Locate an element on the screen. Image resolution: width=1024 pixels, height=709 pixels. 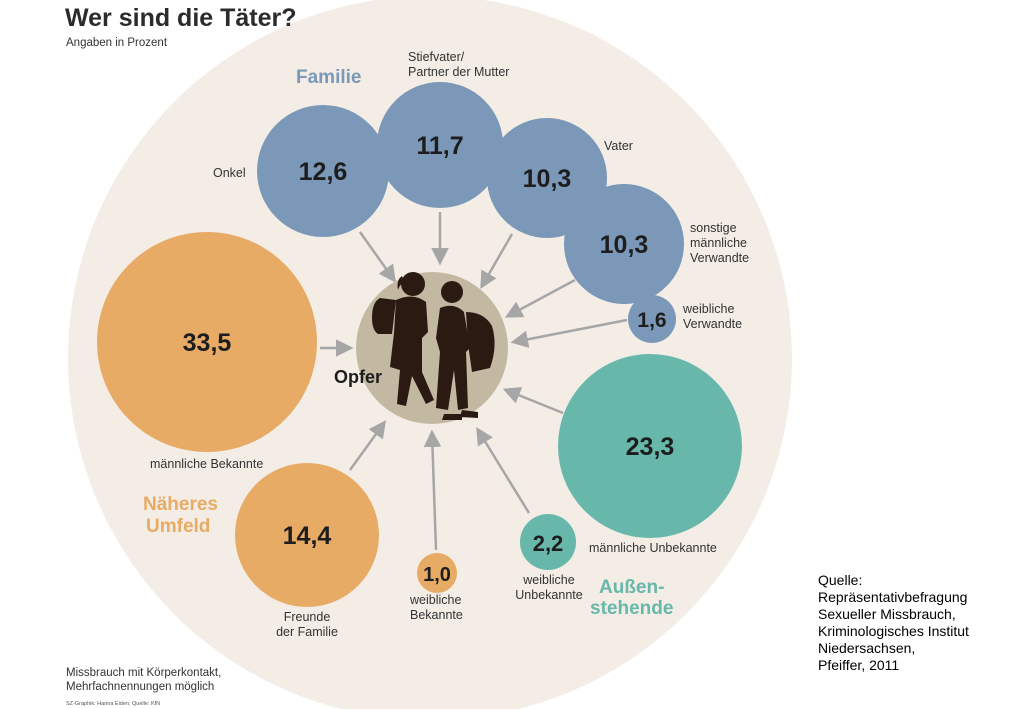
label-freunde-1: Freunde is located at coordinates (307, 617).